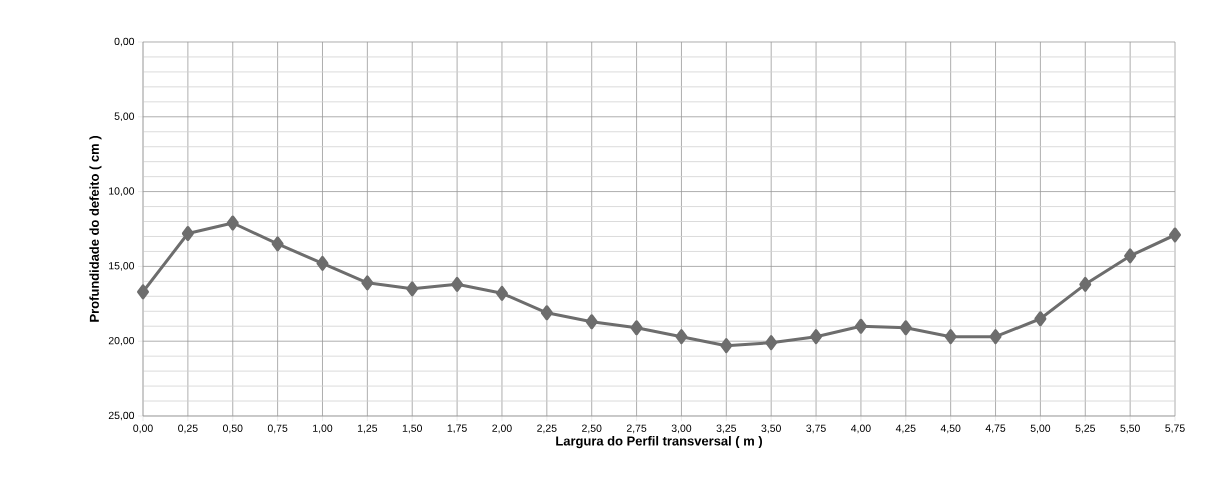 This screenshot has height=486, width=1208. What do you see at coordinates (124, 117) in the screenshot?
I see `y-tick-label: 5,00` at bounding box center [124, 117].